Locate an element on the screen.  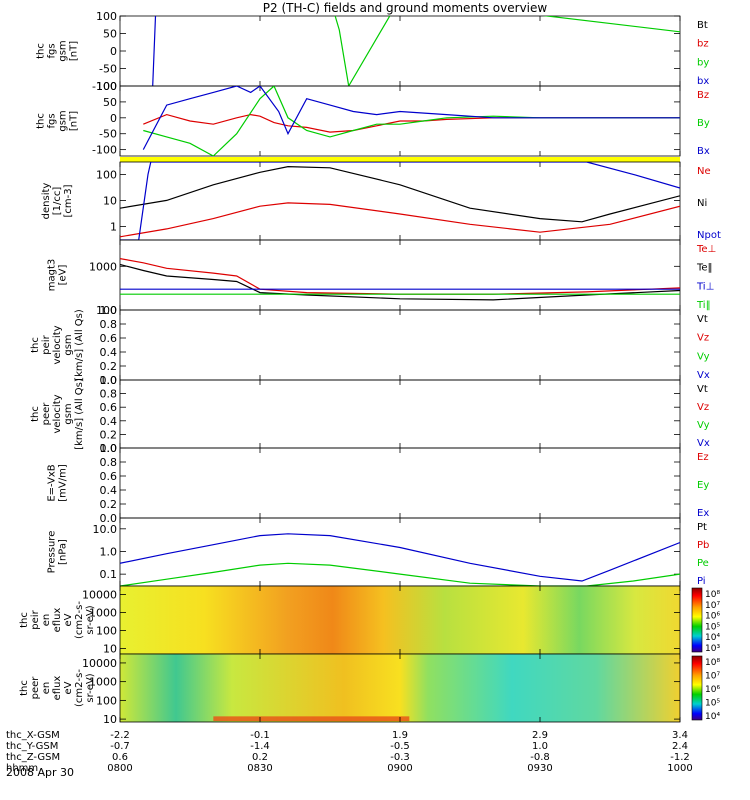
ephemeris-value: 3.4 is located at coordinates (680, 735).